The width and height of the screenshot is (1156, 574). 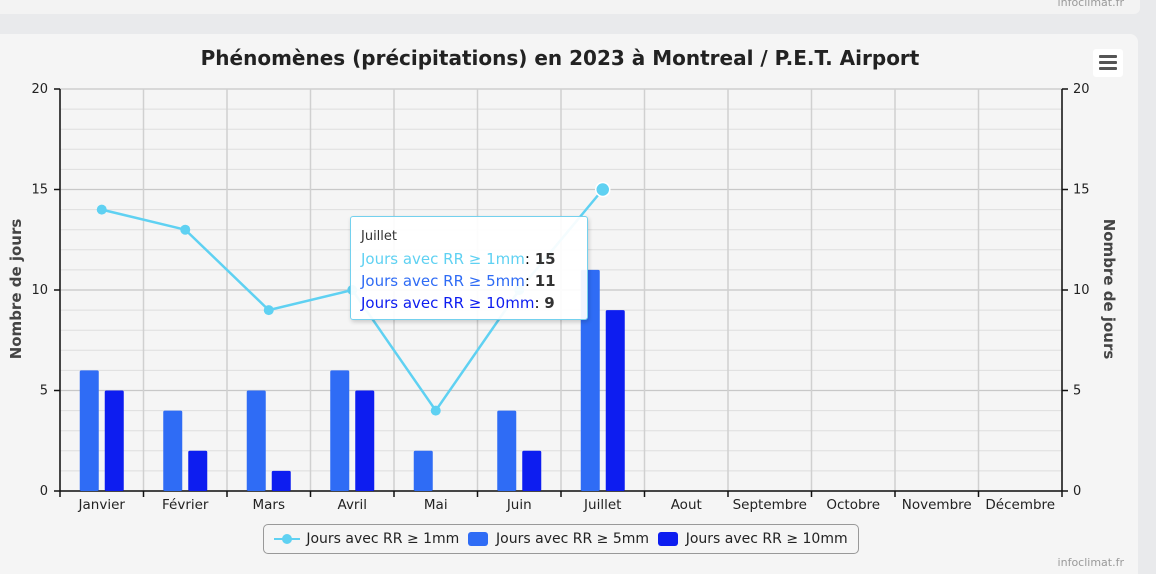 What do you see at coordinates (1109, 289) in the screenshot?
I see `y-axis-label-right: Nombre de jours` at bounding box center [1109, 289].